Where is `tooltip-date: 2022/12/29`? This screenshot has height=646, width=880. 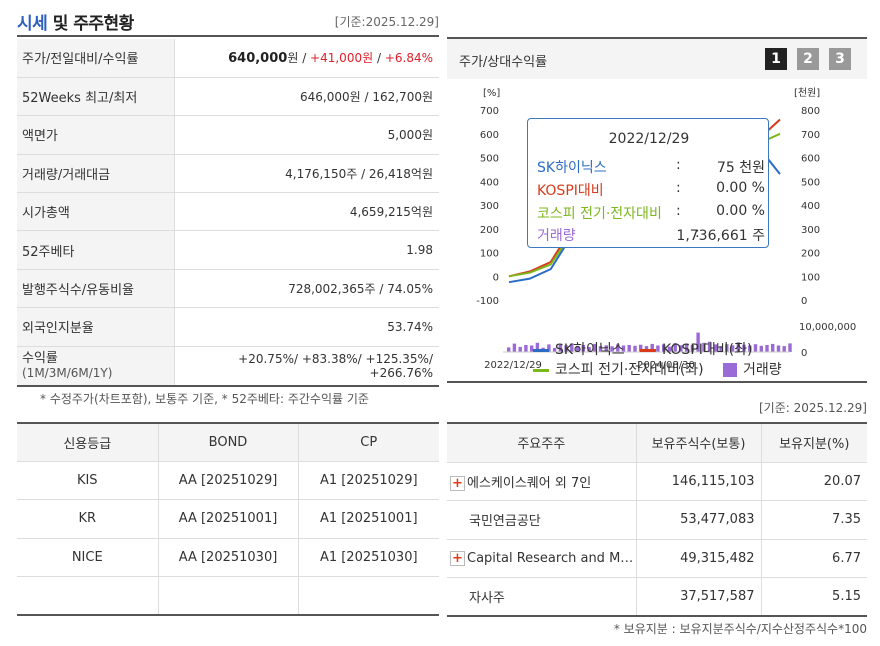
tooltip-date: 2022/12/29 is located at coordinates (649, 139).